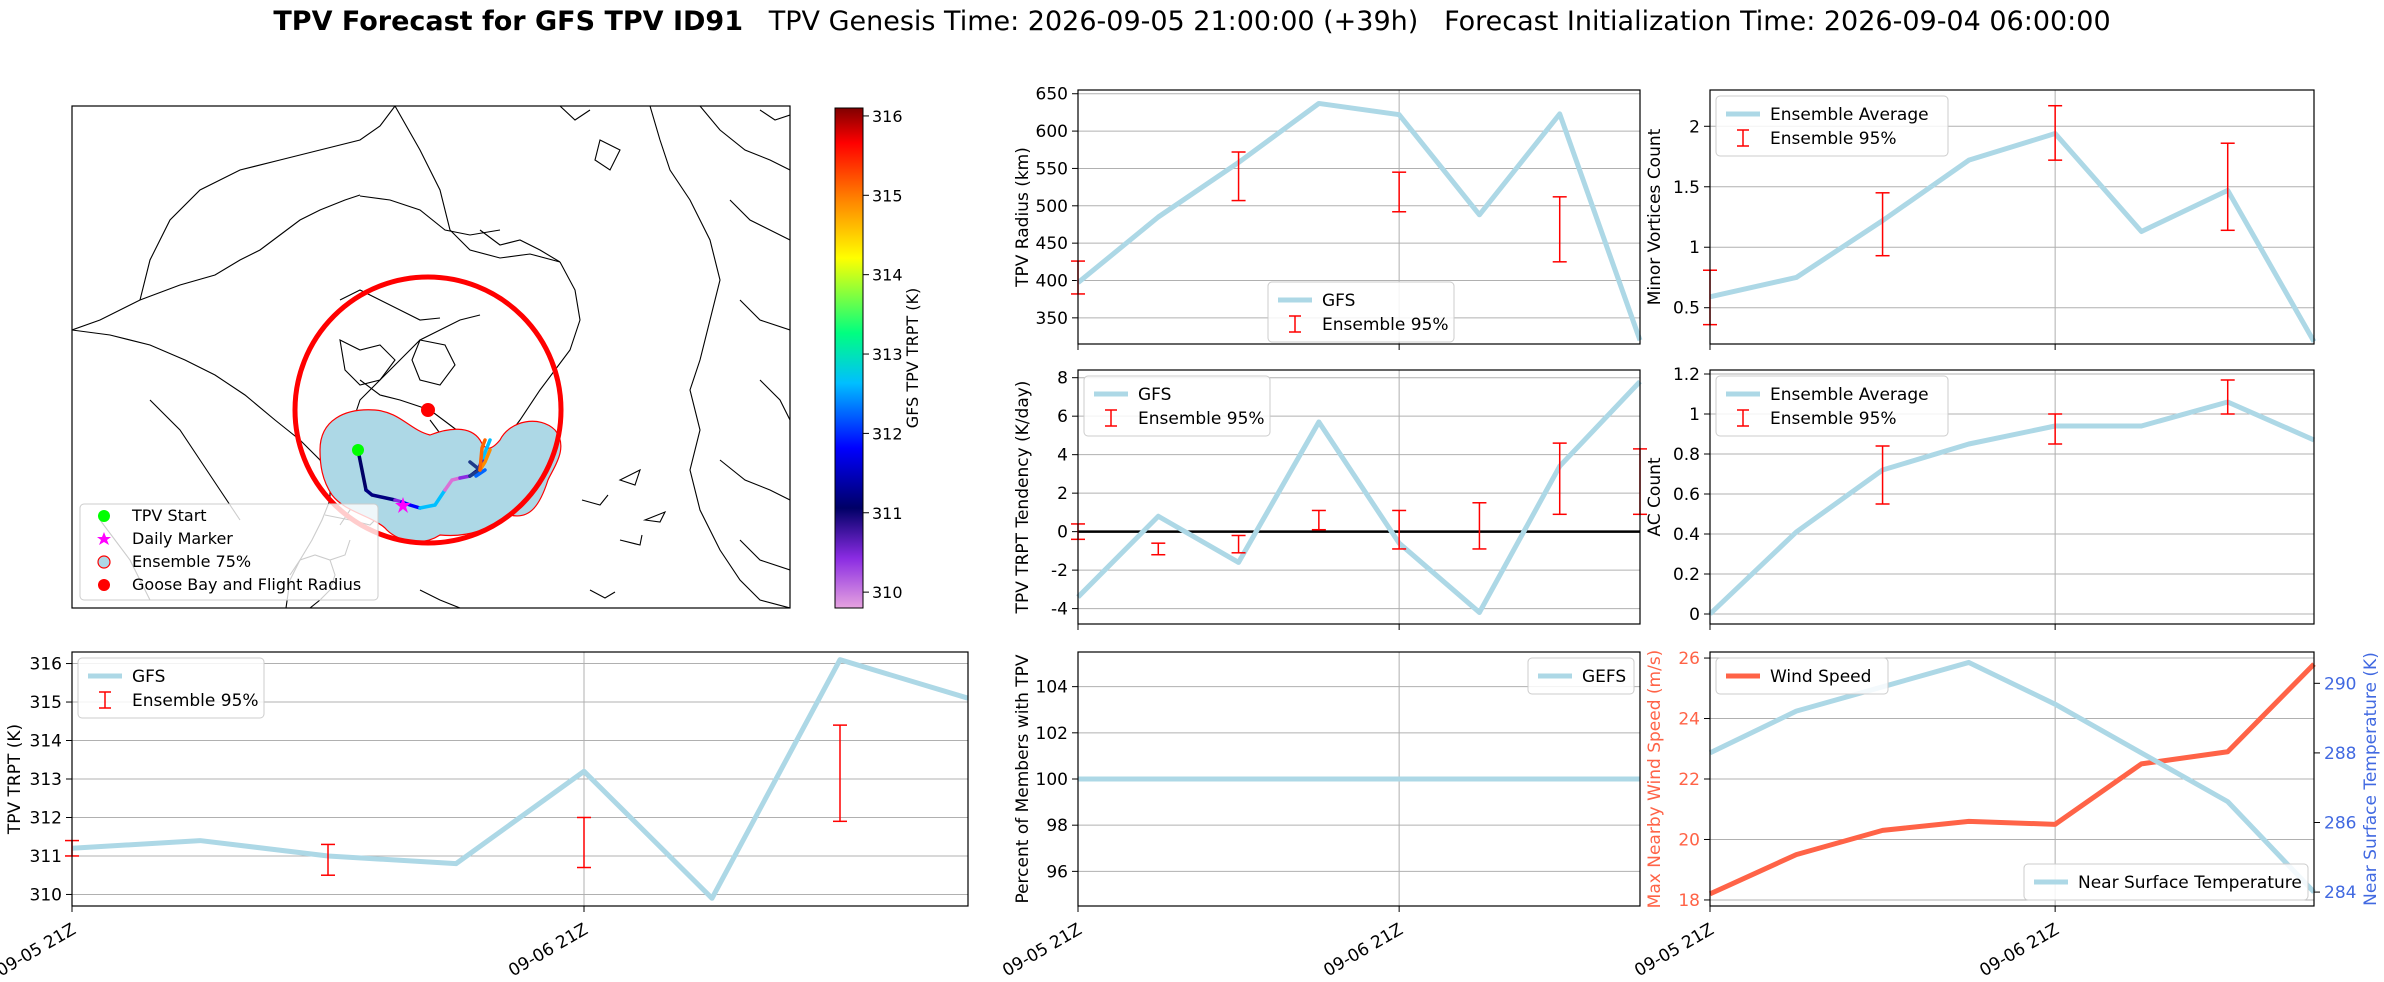  What do you see at coordinates (887, 195) in the screenshot?
I see `colorbar-tick-label: 315` at bounding box center [887, 195].